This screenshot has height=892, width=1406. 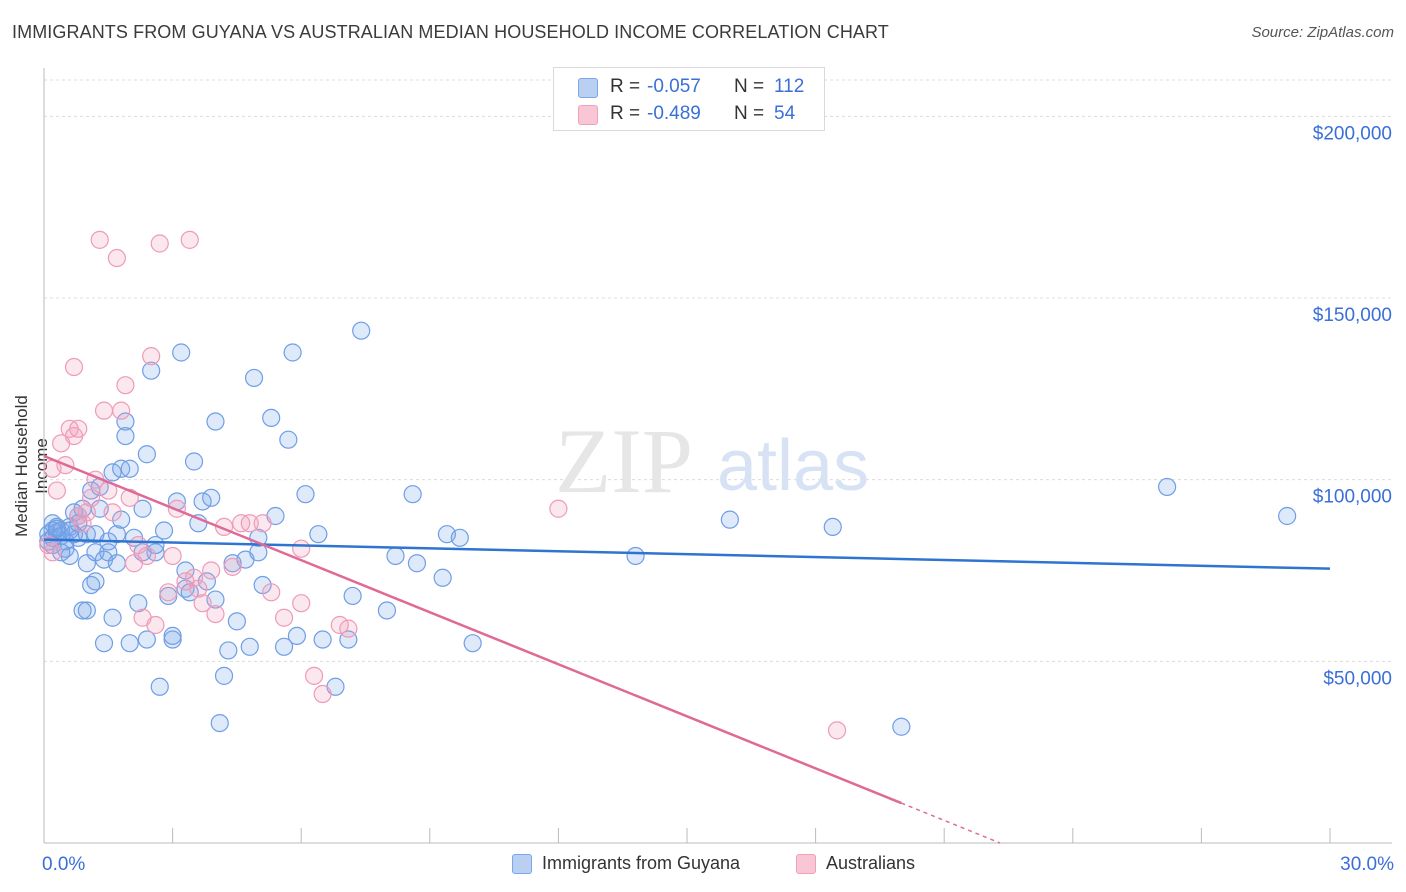 What do you see at coordinates (63, 864) in the screenshot?
I see `x-tick-label: 0.0%` at bounding box center [63, 864].